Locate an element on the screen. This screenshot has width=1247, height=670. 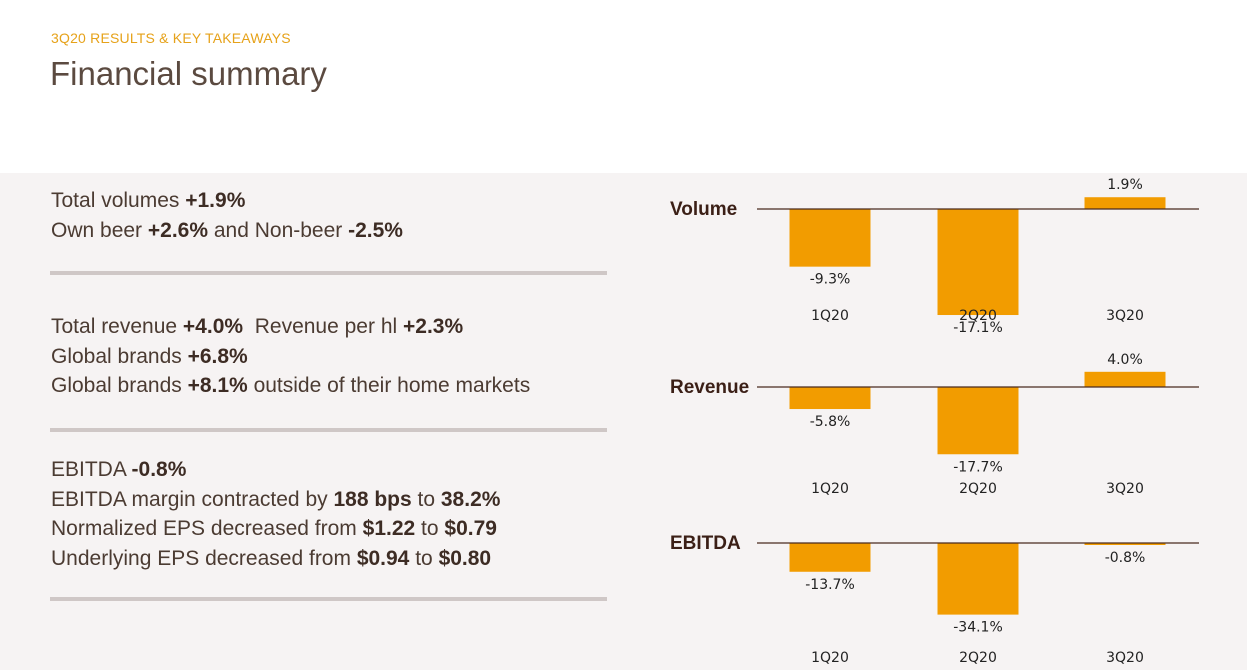
takeaway-line: Total revenue +4.0% Revenue per hl +2.3% is located at coordinates (351, 327).